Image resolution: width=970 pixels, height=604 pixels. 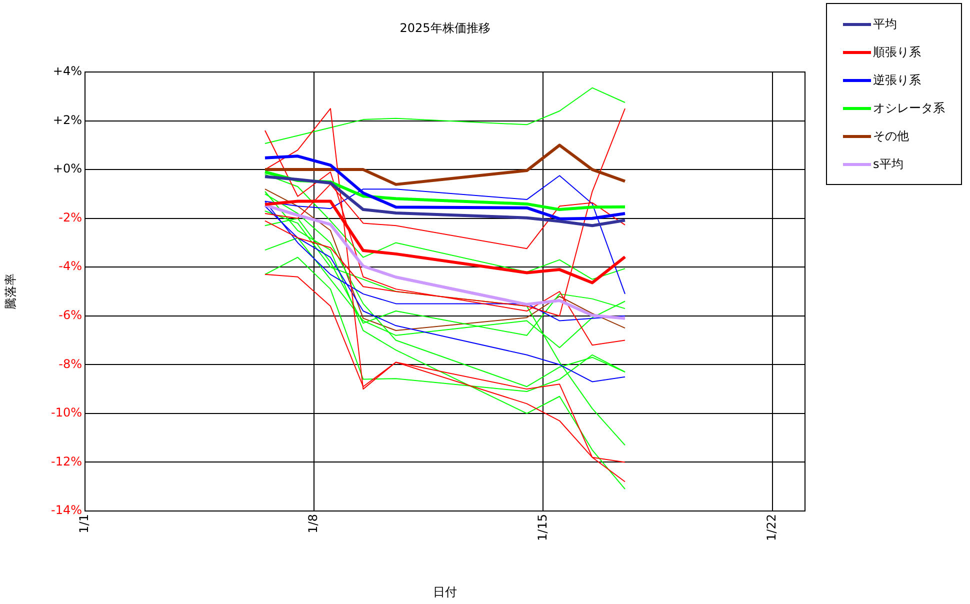 I want to click on x-axis-title: 日付, so click(x=445, y=591).